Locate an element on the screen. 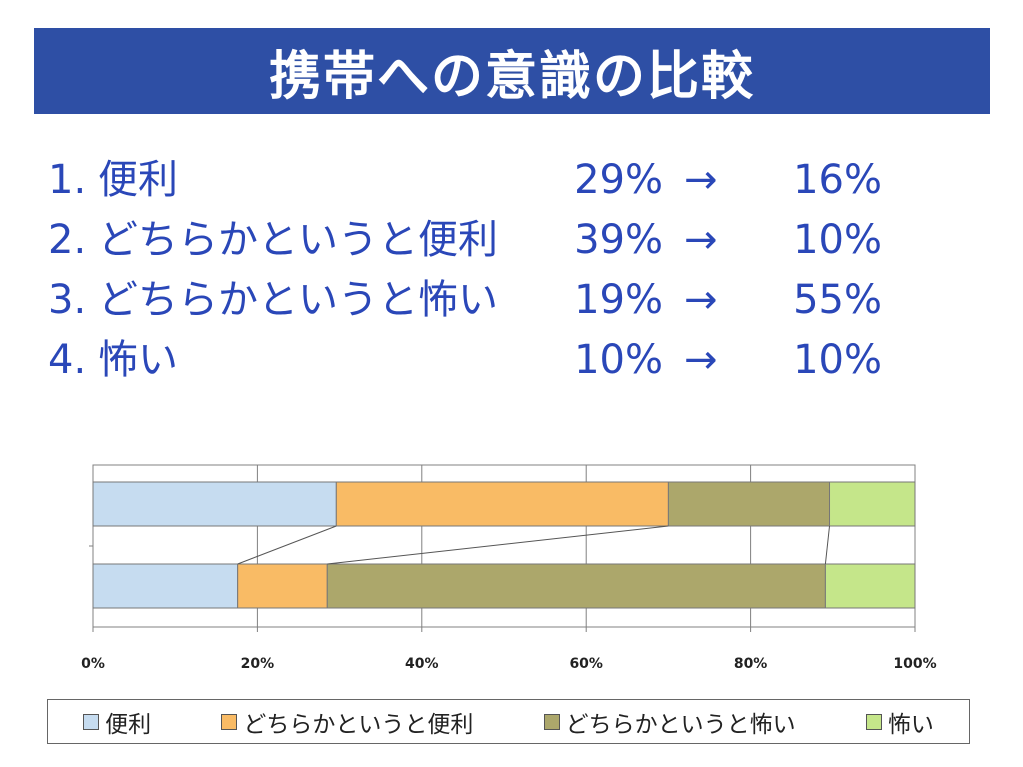 The height and width of the screenshot is (767, 1023). legend-label: どちらかというと便利 is located at coordinates (358, 724).